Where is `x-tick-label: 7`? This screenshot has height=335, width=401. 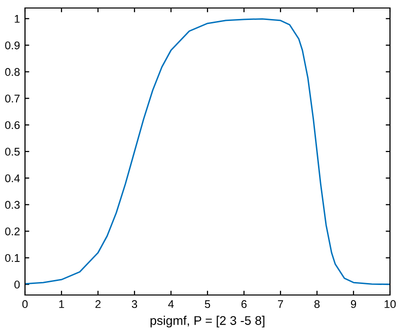
x-tick-label: 7 is located at coordinates (281, 304).